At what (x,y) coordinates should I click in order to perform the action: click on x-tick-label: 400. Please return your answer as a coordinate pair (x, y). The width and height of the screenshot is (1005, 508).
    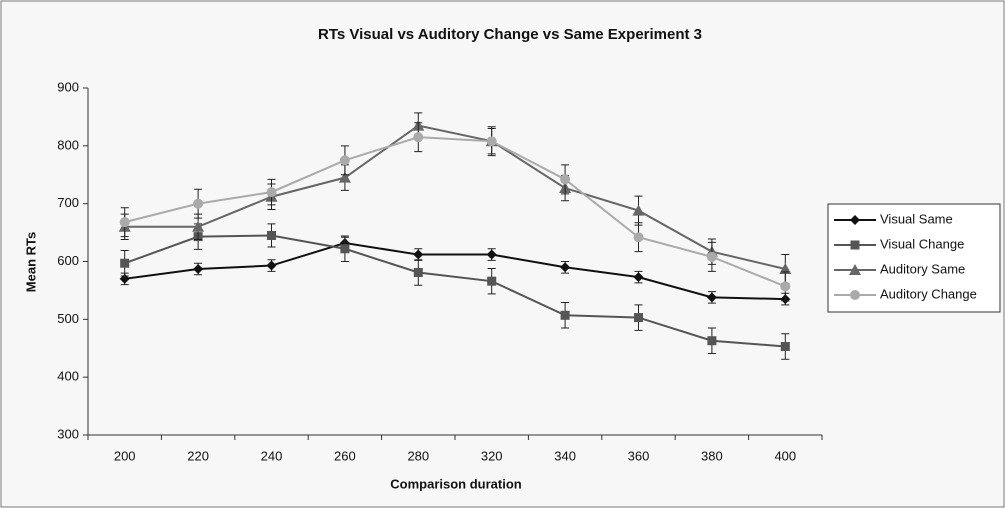
    Looking at the image, I should click on (785, 455).